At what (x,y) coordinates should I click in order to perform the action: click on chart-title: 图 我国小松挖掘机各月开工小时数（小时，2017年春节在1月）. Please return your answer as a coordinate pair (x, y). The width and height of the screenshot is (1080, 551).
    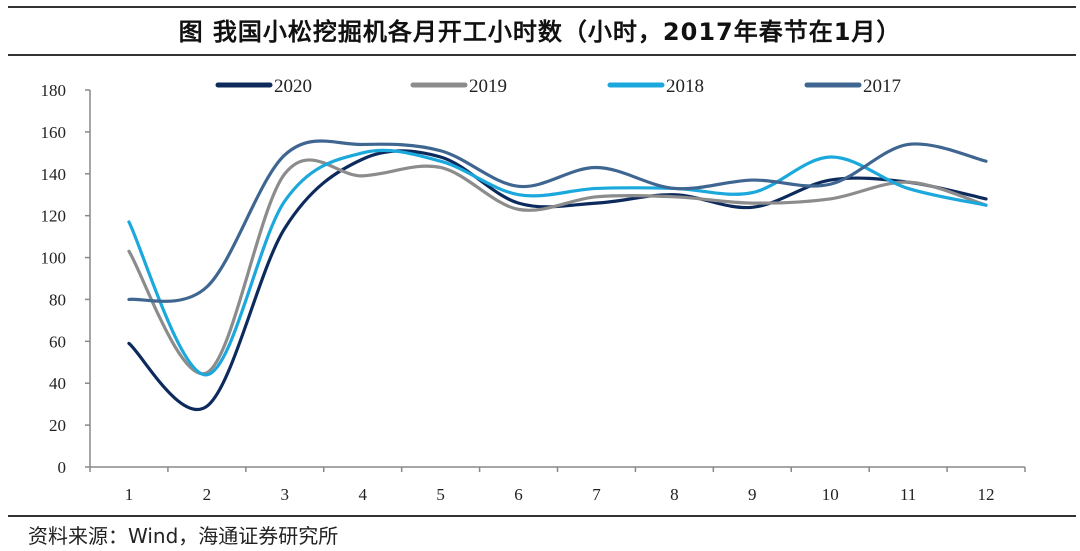
    Looking at the image, I should click on (540, 32).